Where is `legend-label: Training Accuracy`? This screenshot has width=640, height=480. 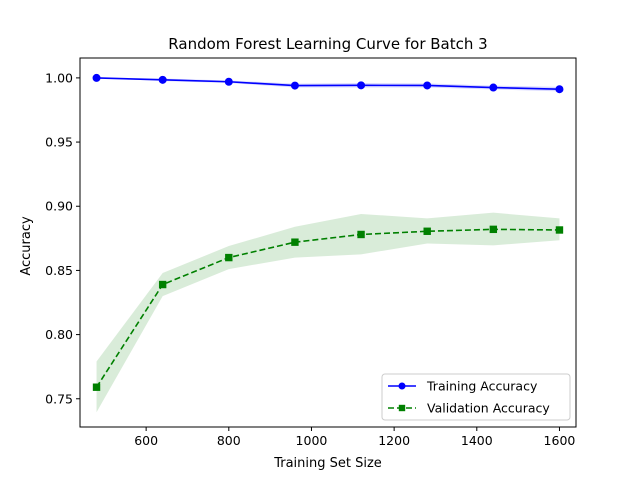 legend-label: Training Accuracy is located at coordinates (482, 386).